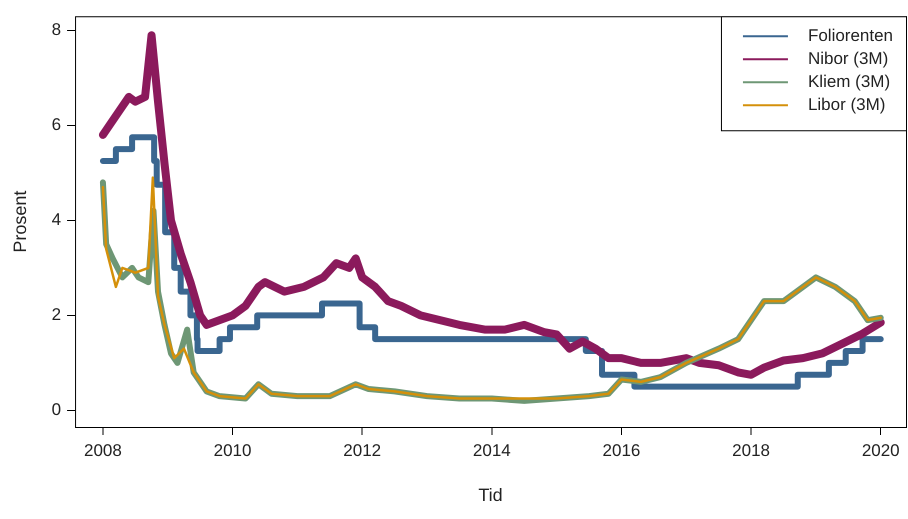 The height and width of the screenshot is (519, 908). What do you see at coordinates (103, 450) in the screenshot?
I see `x-tick-label: 2008` at bounding box center [103, 450].